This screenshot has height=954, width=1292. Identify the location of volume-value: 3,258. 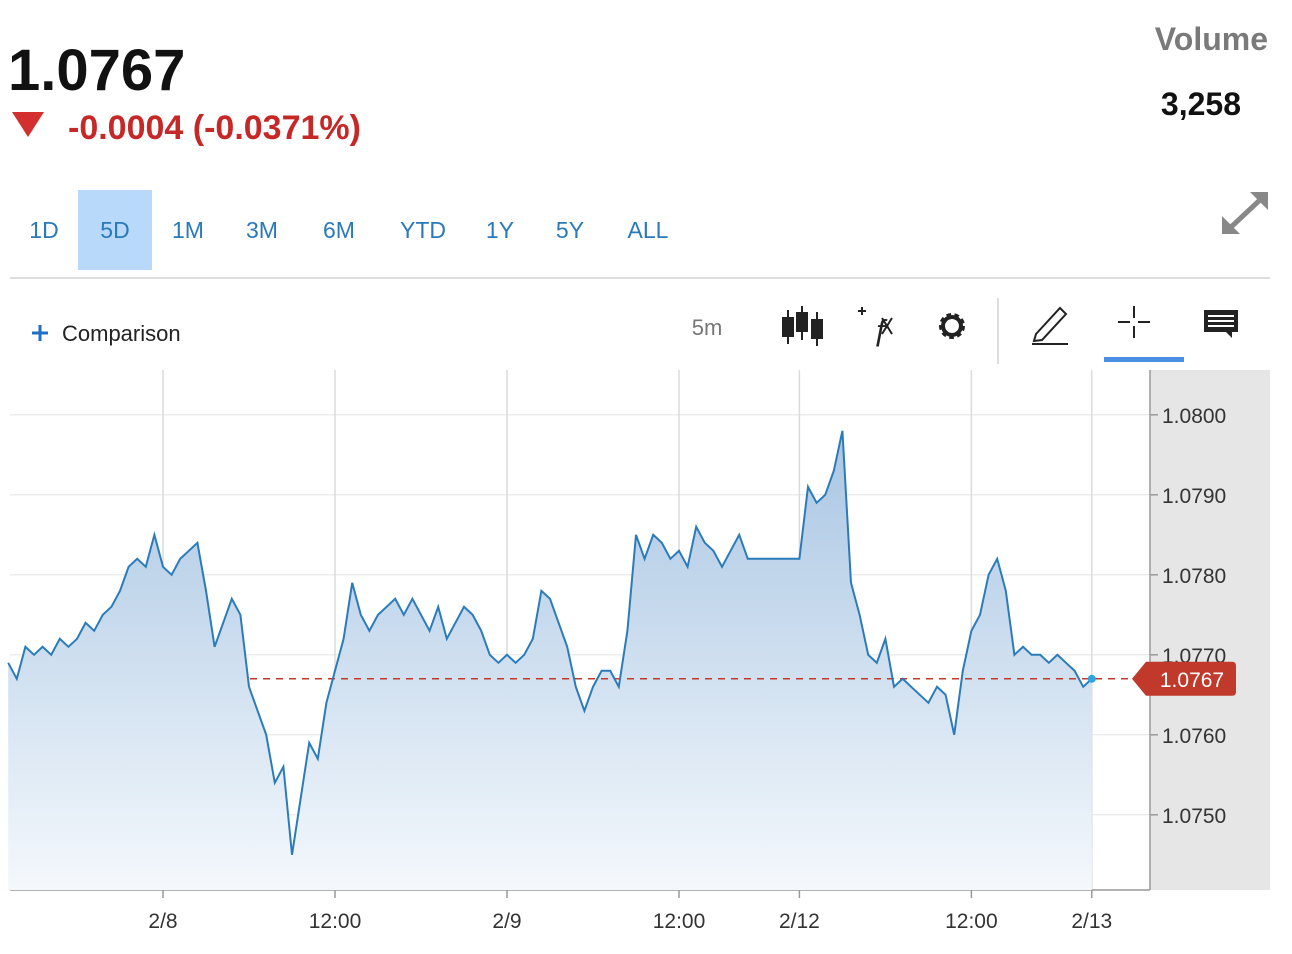
(1201, 104).